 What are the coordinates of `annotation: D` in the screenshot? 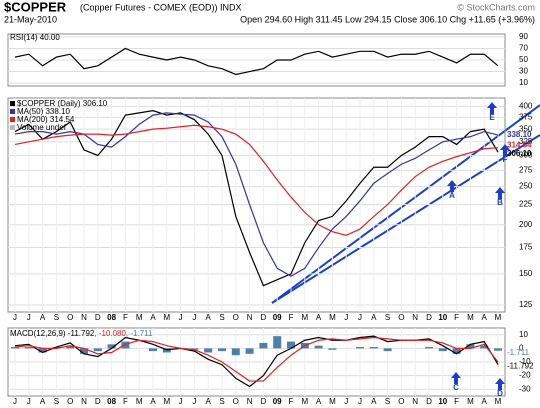 It's located at (500, 393).